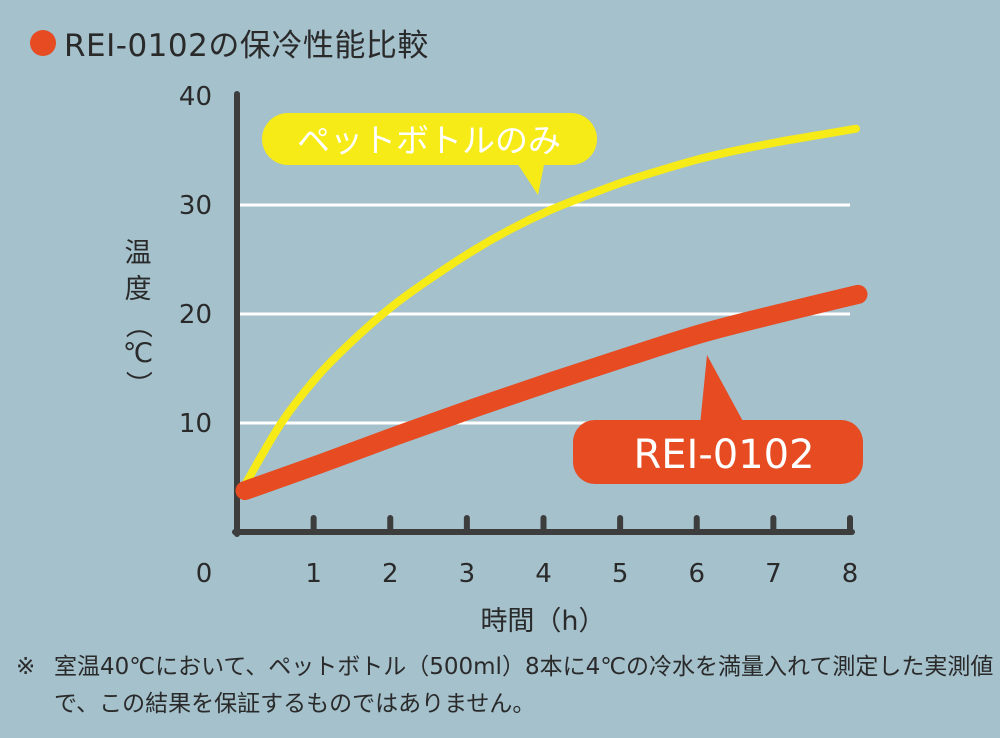 The height and width of the screenshot is (738, 1000). Describe the element at coordinates (195, 424) in the screenshot. I see `y-tick-label: 10` at that location.